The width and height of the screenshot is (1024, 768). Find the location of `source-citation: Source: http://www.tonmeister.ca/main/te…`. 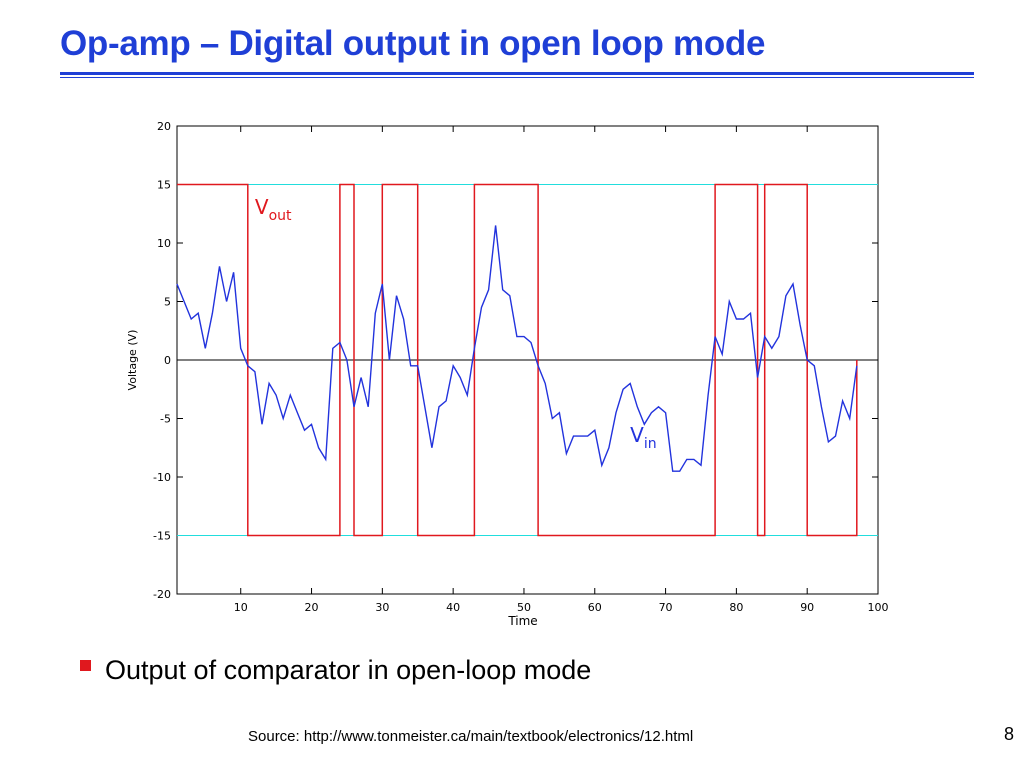

source-citation: Source: http://www.tonmeister.ca/main/te… is located at coordinates (471, 736).